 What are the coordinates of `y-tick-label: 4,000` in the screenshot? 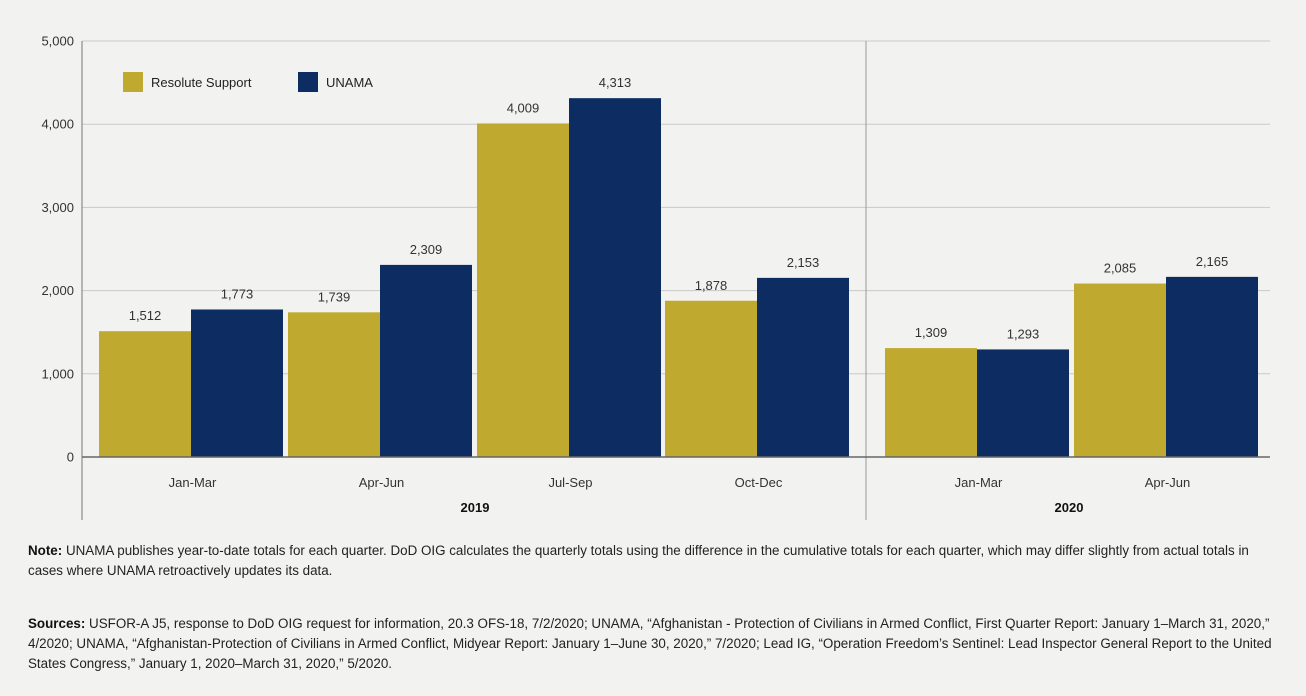 It's located at (57, 124).